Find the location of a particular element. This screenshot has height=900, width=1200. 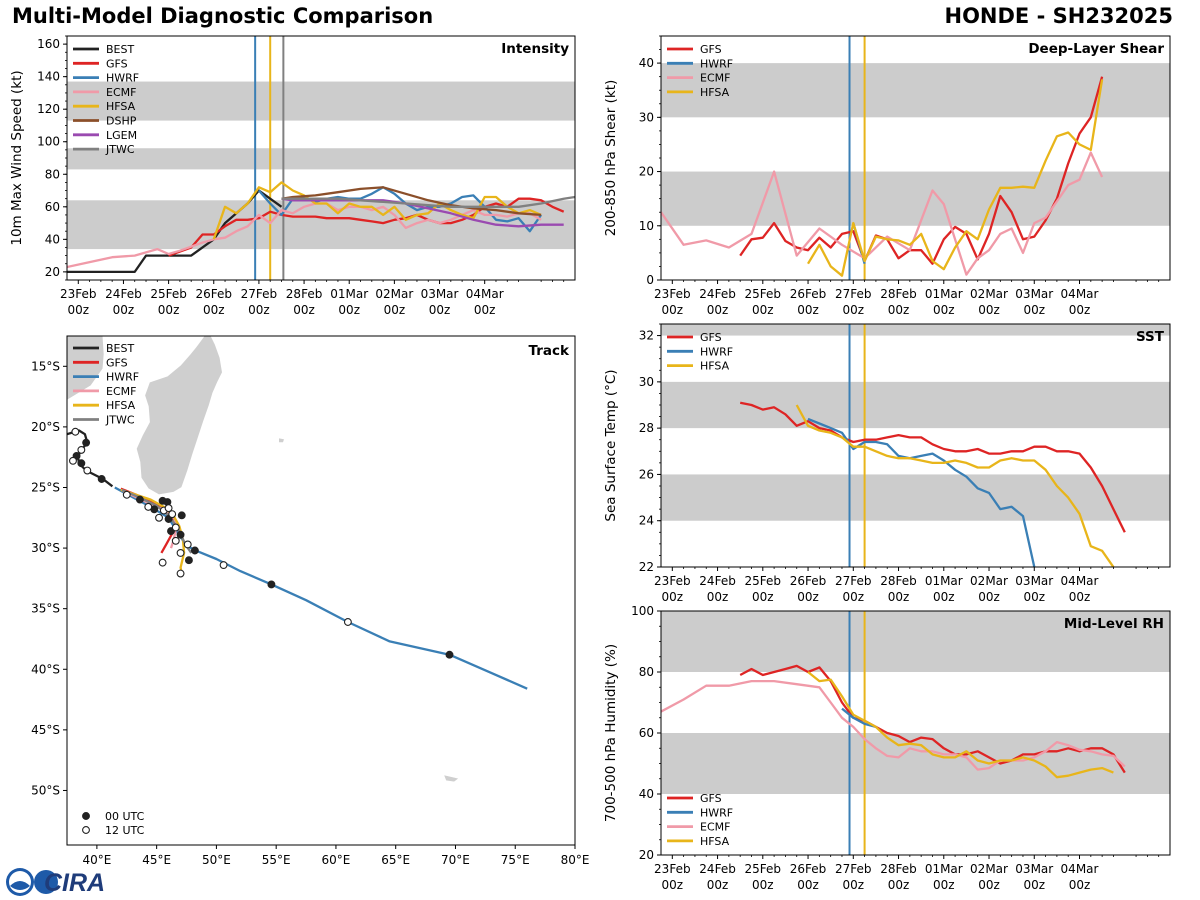

sst-xtick-label: 03Mar is located at coordinates (1034, 581).